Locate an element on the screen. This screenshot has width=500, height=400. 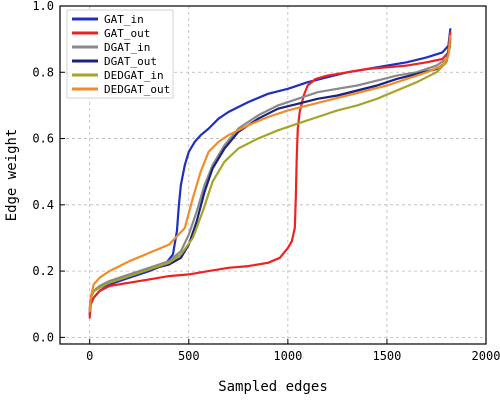
y-tick-label: 0.4 is located at coordinates (43, 205).